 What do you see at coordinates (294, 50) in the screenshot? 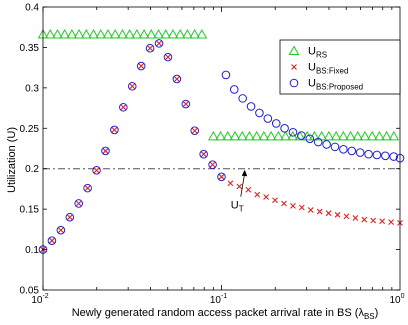
I see `legend-marker-triangle` at bounding box center [294, 50].